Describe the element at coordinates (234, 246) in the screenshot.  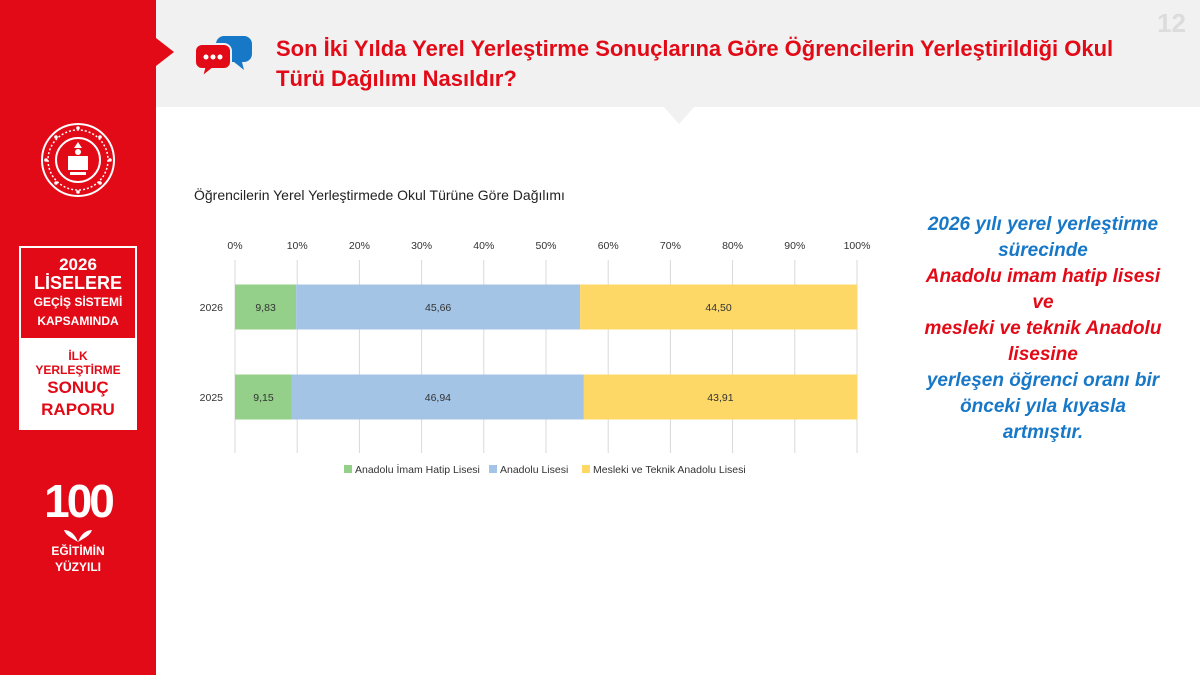
I see `x-tick-label: 0%` at that location.